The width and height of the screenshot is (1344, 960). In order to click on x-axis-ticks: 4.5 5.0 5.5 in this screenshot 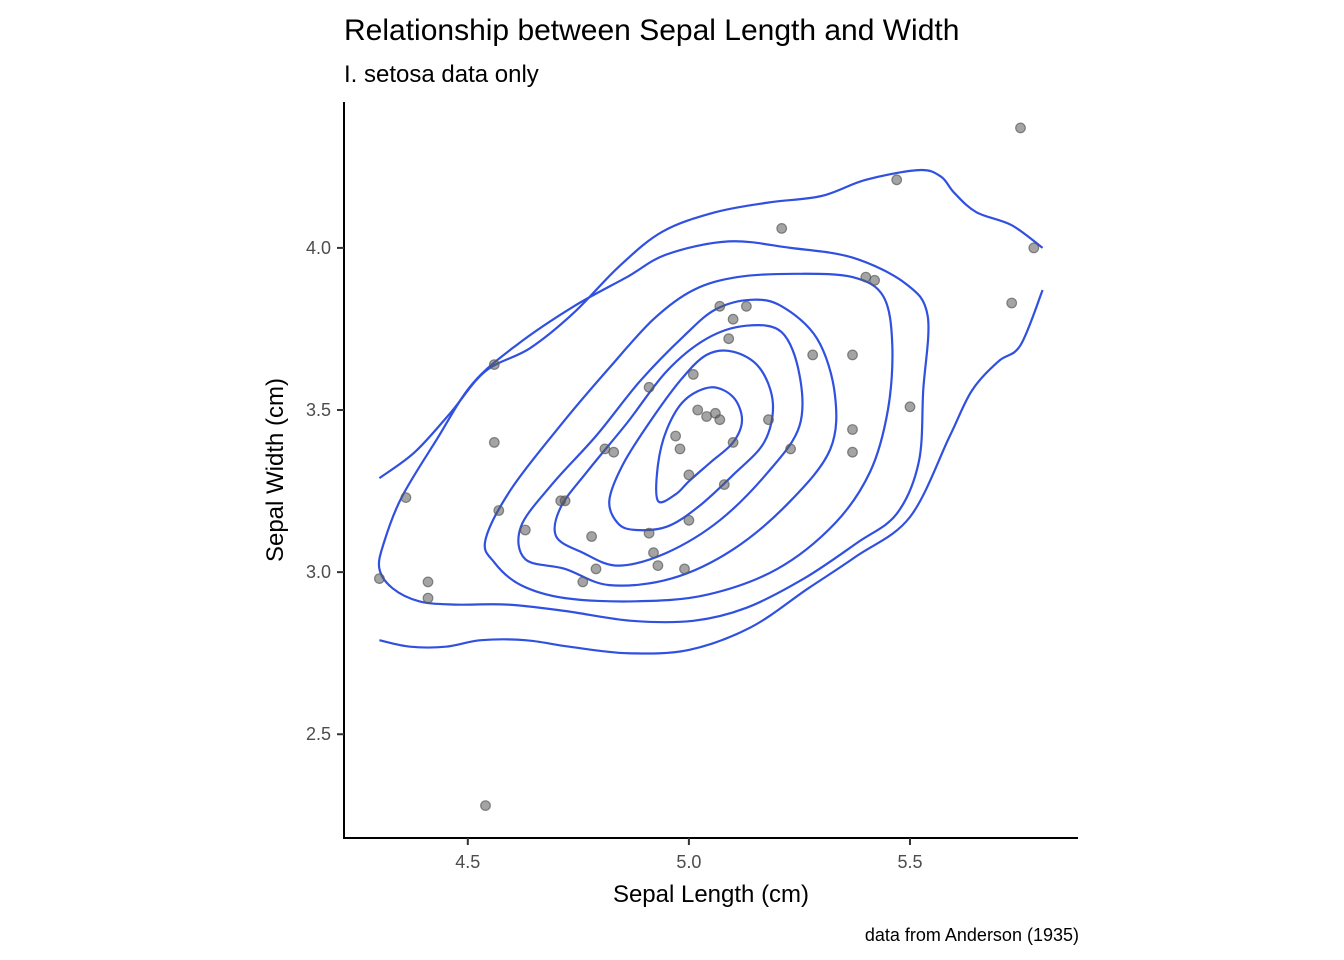, I will do `click(688, 855)`.